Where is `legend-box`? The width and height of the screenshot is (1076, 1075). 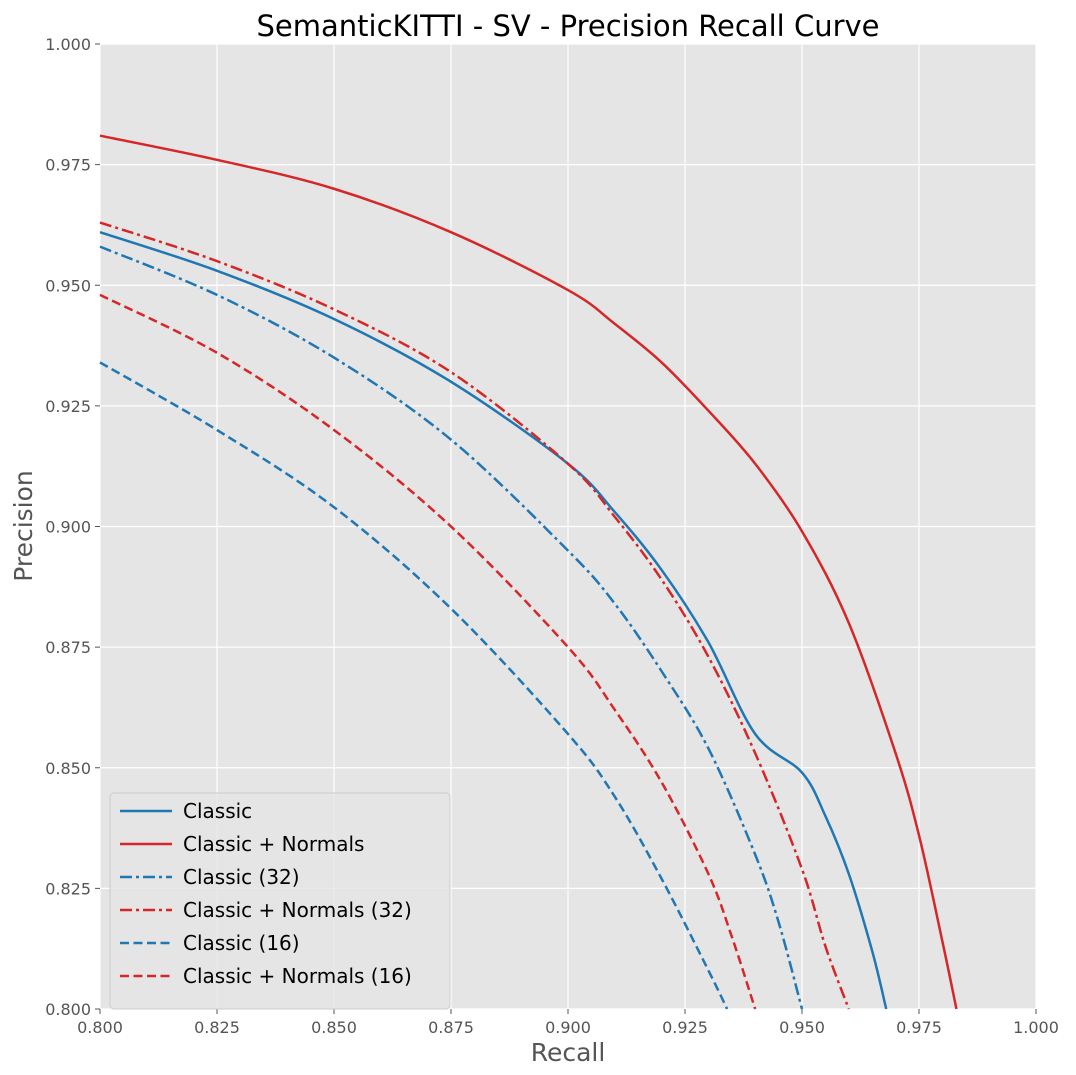
legend-box is located at coordinates (280, 901).